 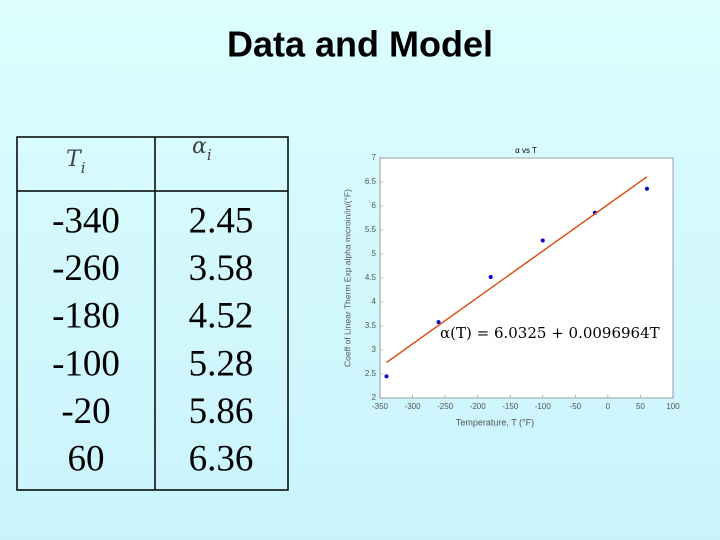 I want to click on x-tick-label: -250, so click(x=445, y=406).